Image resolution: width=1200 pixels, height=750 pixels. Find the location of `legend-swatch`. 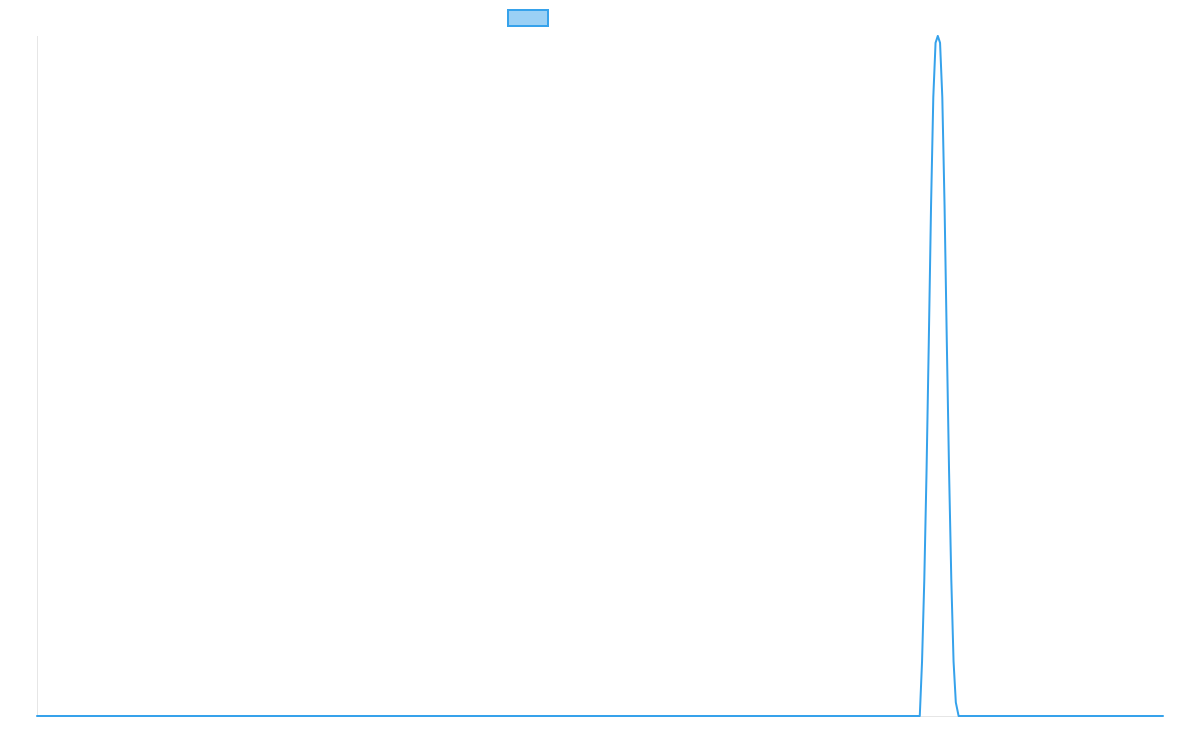

legend-swatch is located at coordinates (528, 18).